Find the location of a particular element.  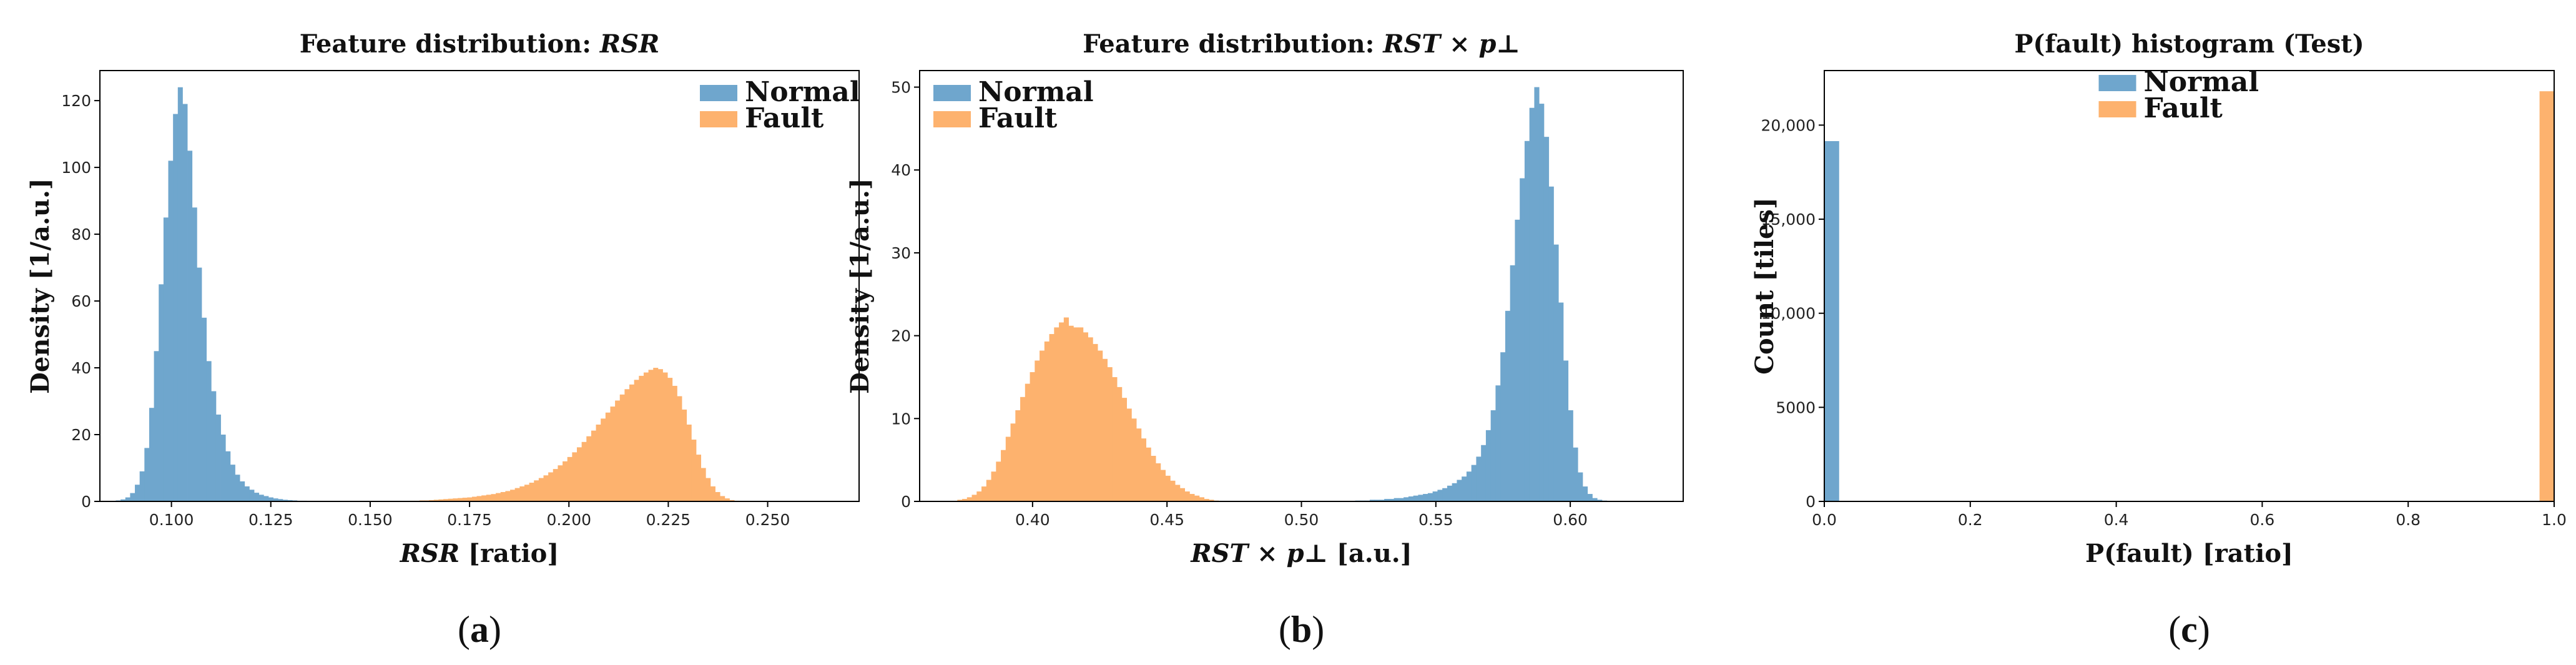

chart-title: P(fault) histogram (Test) is located at coordinates (2189, 44).